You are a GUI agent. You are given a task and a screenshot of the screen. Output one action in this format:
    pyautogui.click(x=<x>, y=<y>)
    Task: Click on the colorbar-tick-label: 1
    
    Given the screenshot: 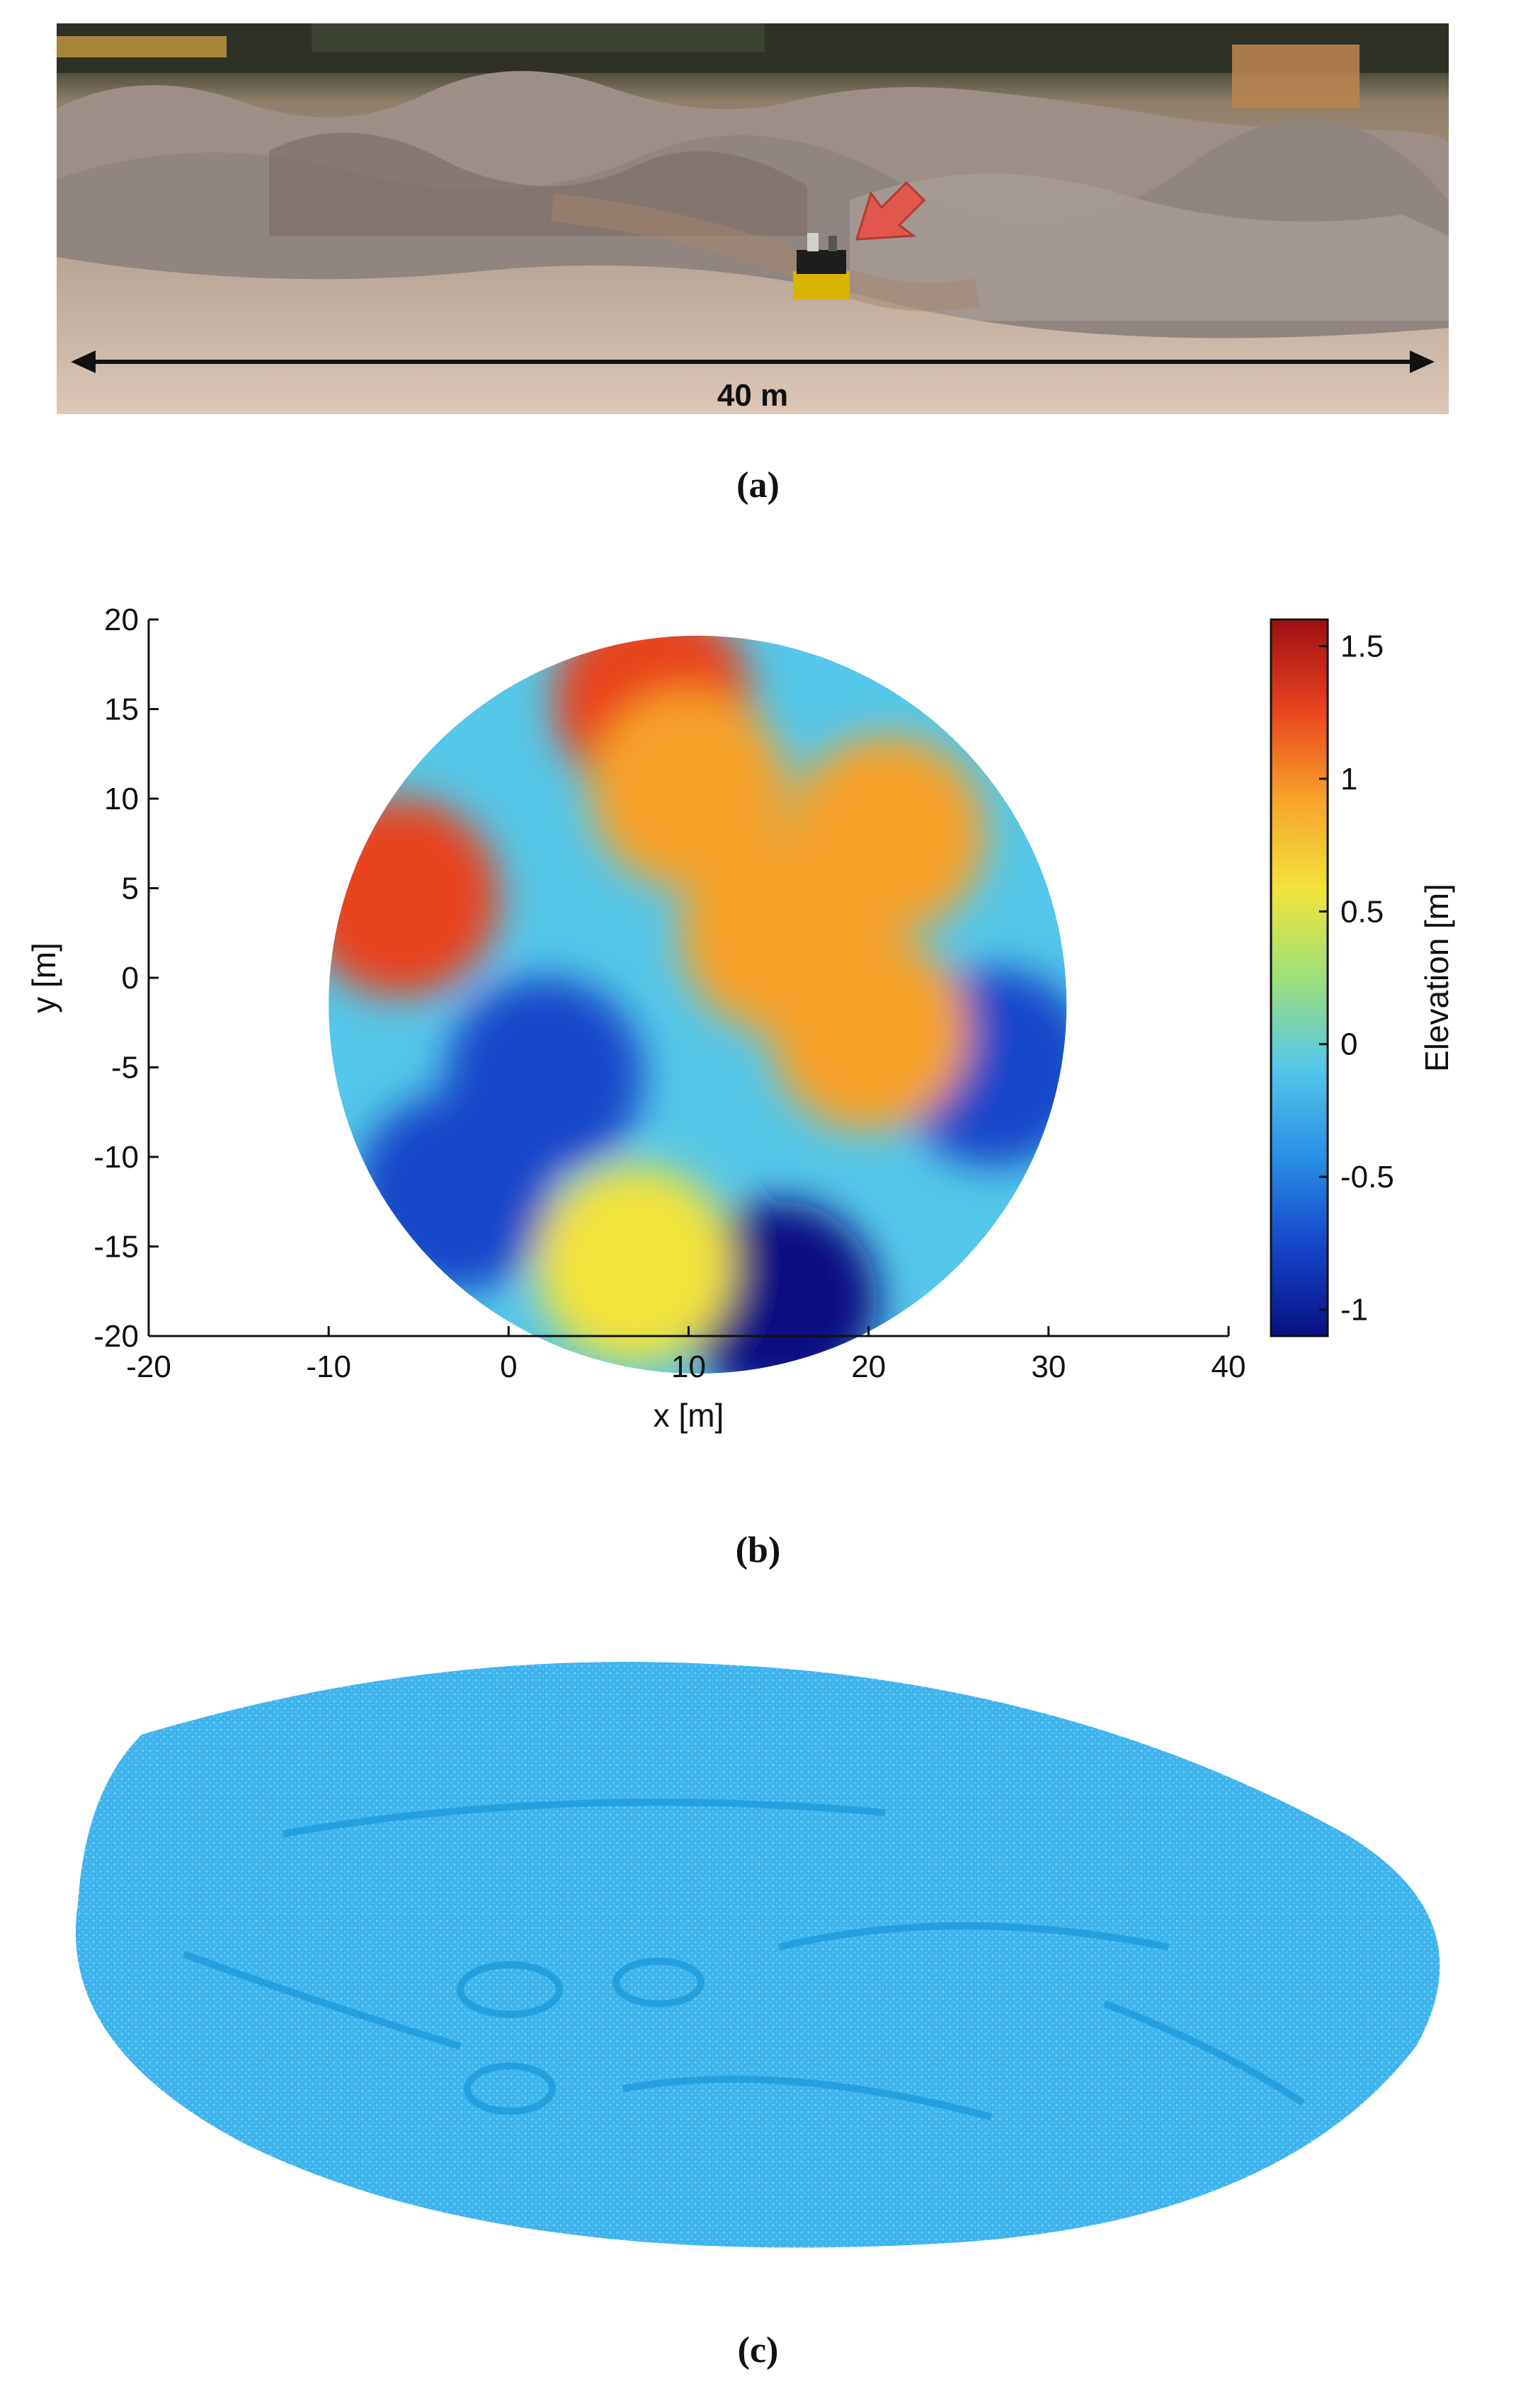 What is the action you would take?
    pyautogui.click(x=1348, y=779)
    